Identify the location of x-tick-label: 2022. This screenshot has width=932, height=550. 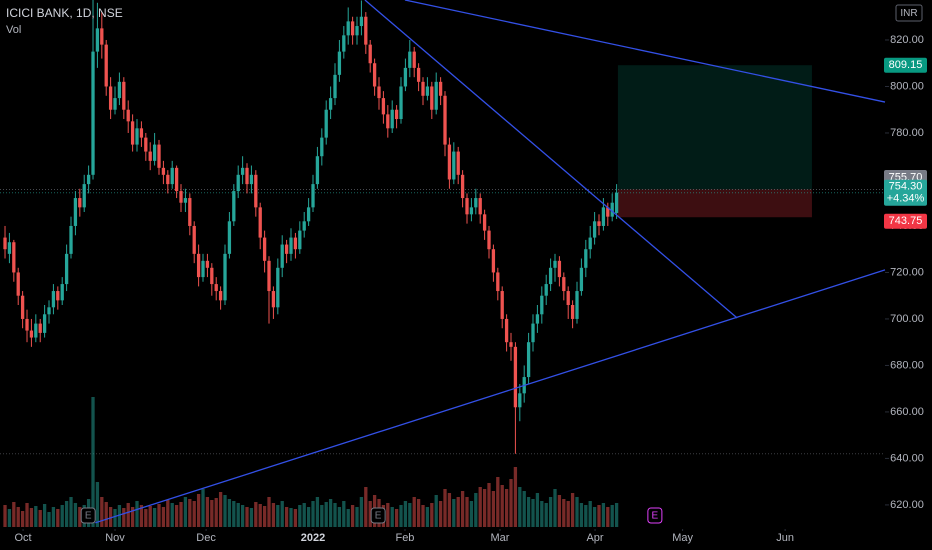
(313, 538).